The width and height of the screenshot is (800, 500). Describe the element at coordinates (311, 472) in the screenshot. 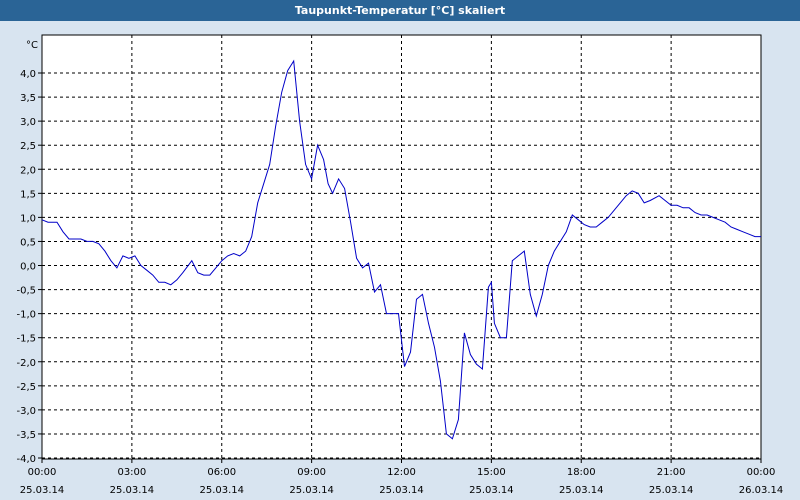

I see `x-tick-time-label: 09:00` at that location.